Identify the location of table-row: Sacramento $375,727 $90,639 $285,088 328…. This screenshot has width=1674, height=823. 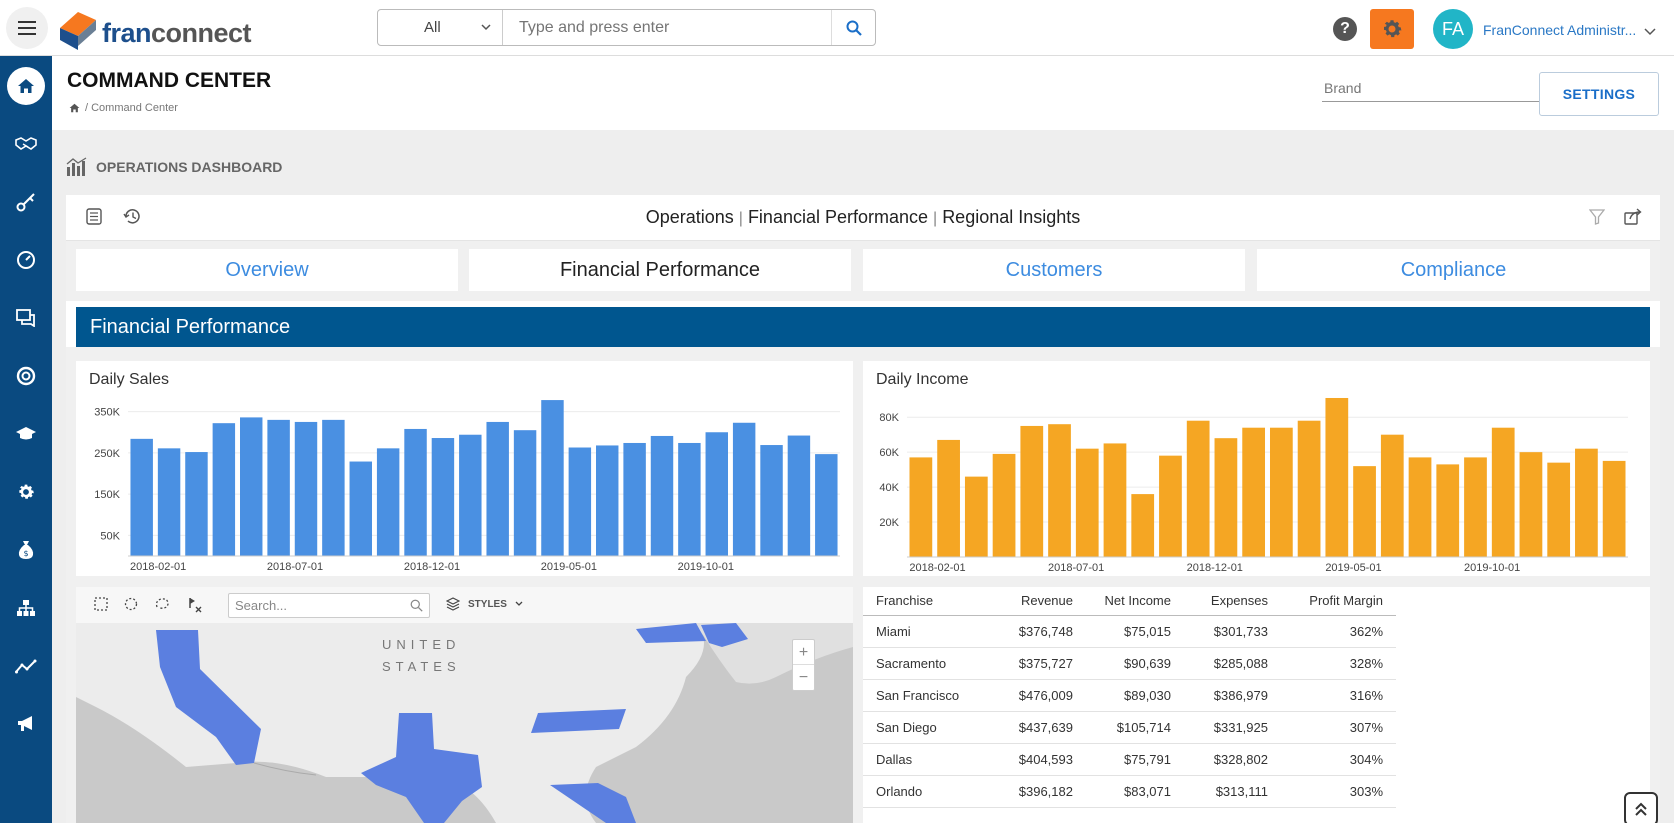
(1129, 663).